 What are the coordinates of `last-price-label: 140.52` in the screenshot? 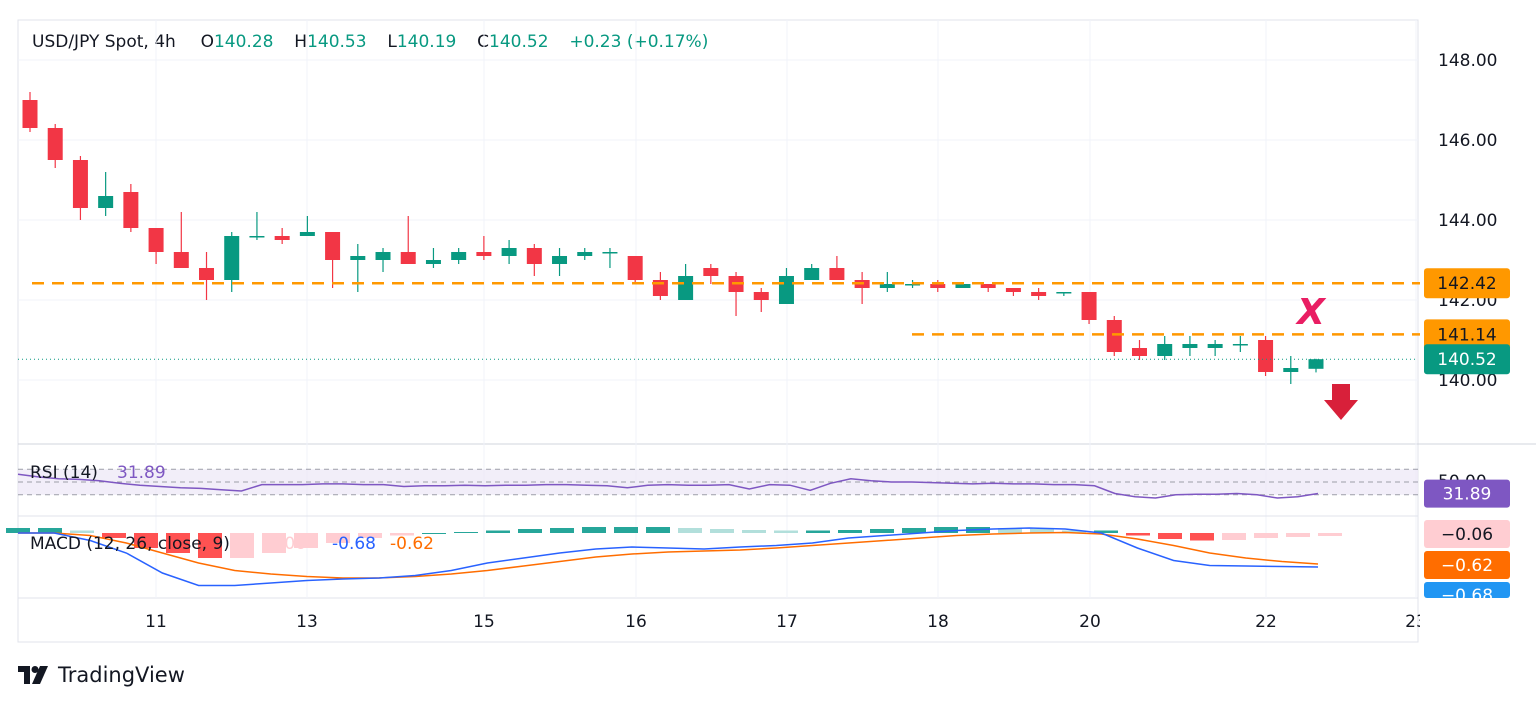 It's located at (1466, 360).